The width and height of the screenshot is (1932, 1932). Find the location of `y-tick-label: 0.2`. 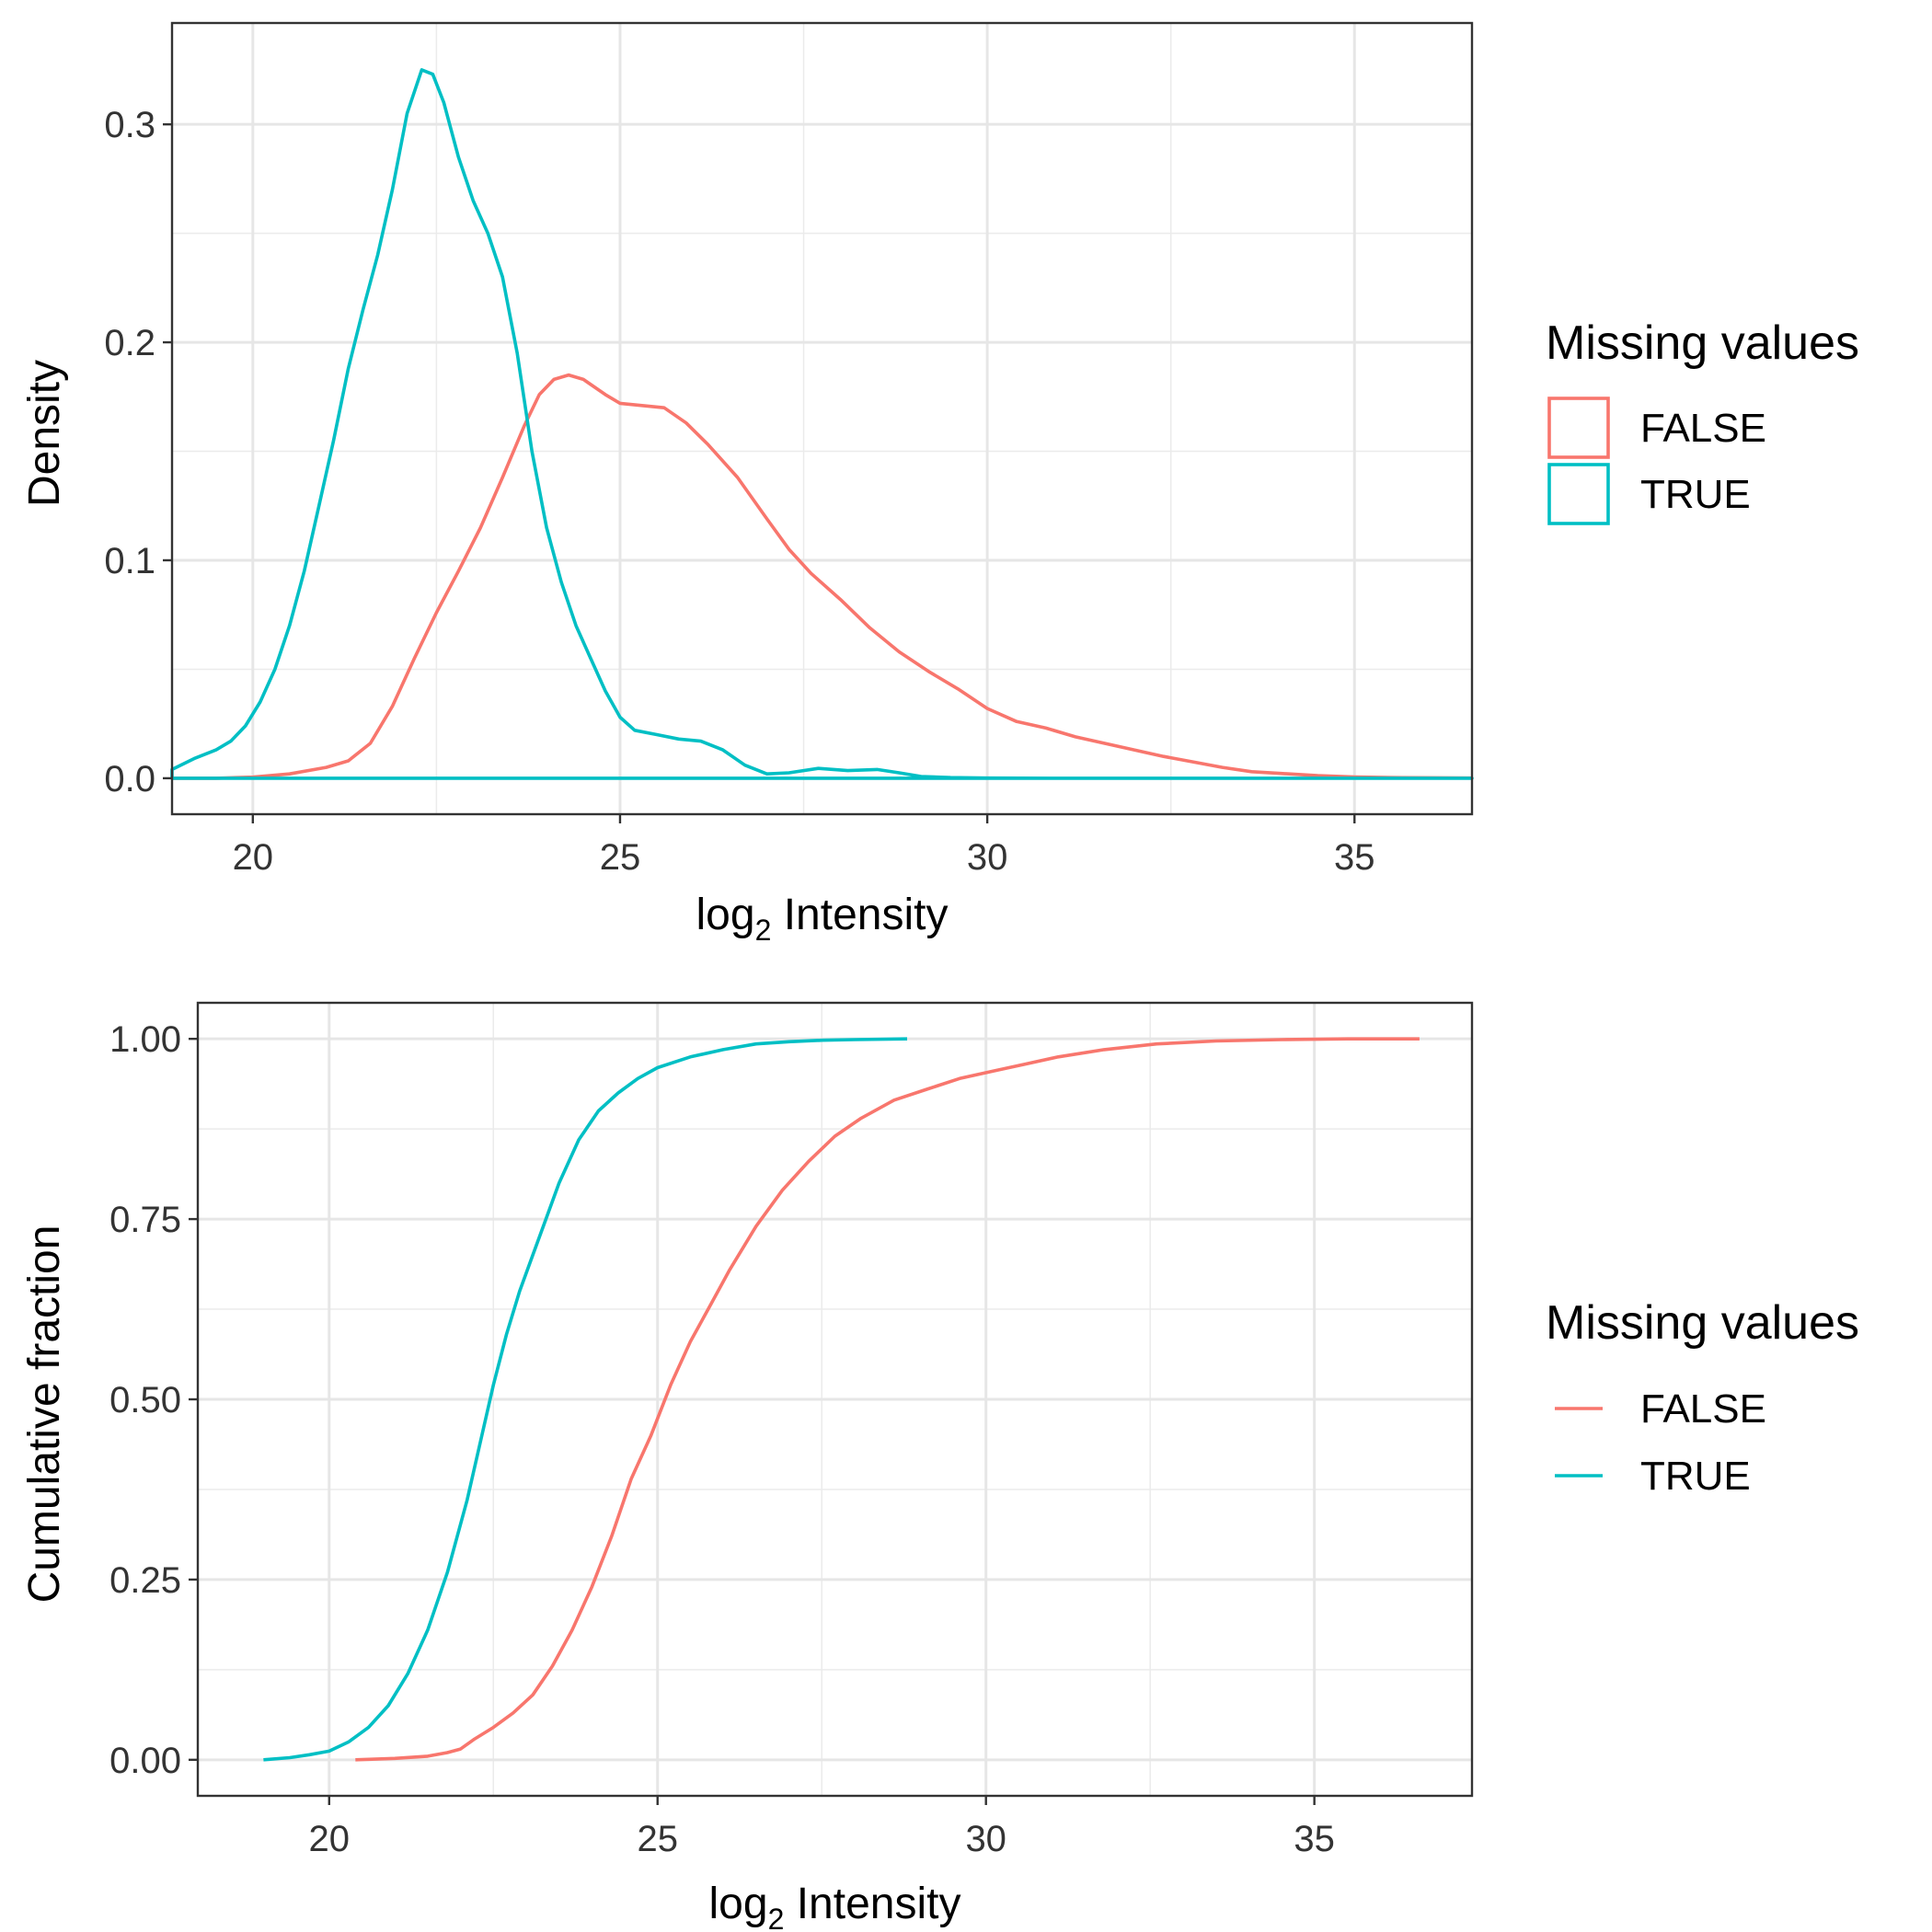

y-tick-label: 0.2 is located at coordinates (129, 343).